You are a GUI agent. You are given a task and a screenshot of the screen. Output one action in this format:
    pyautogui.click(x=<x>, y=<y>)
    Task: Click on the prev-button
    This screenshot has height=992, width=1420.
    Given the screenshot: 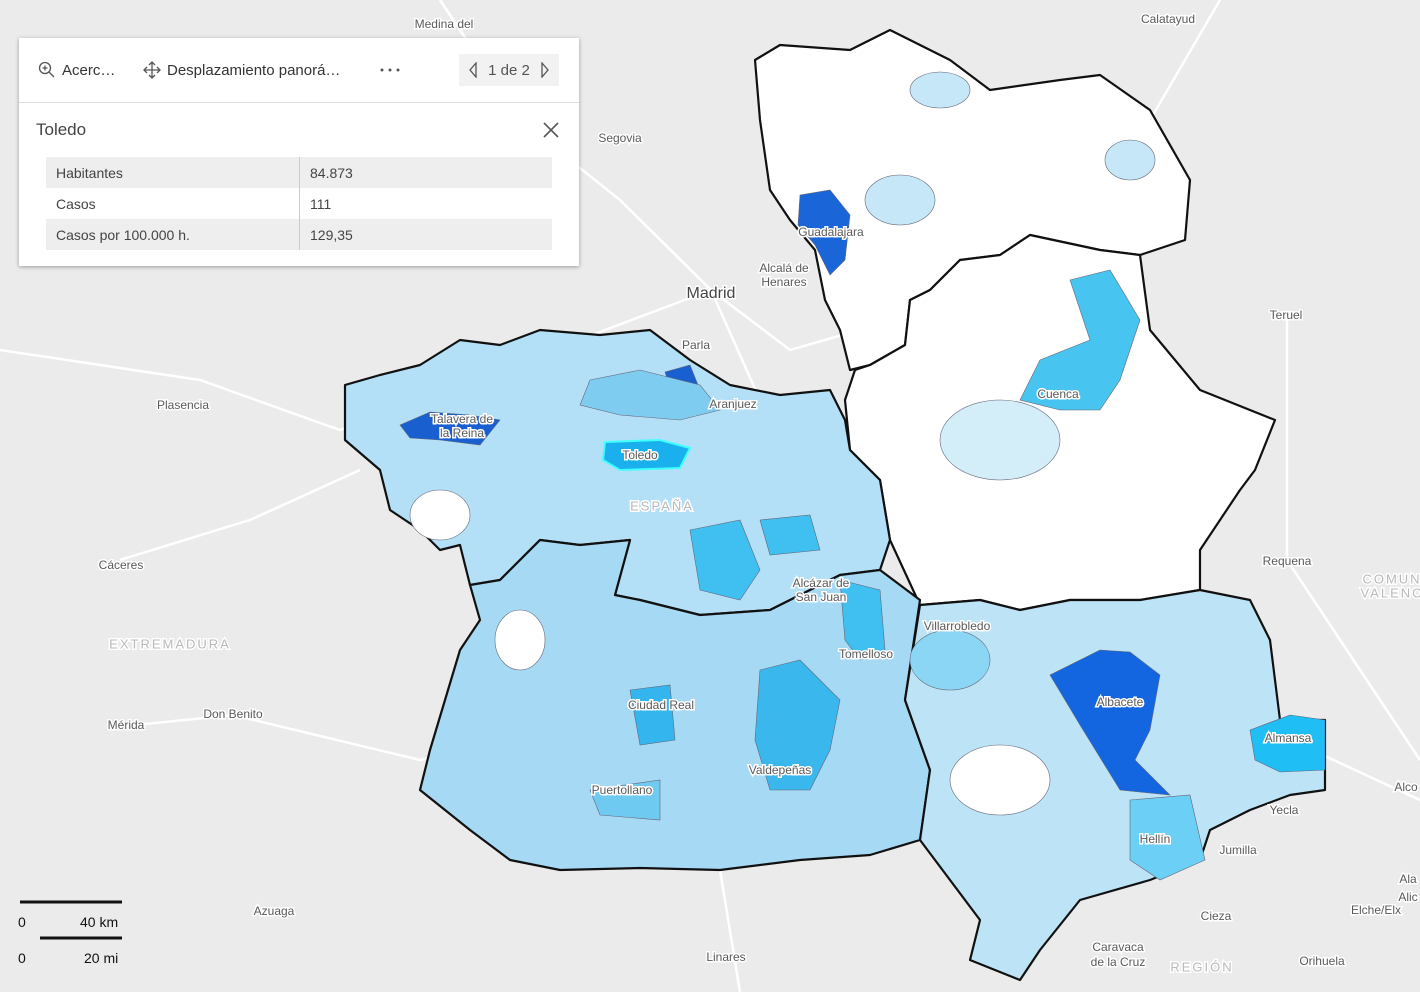 What is the action you would take?
    pyautogui.click(x=473, y=70)
    